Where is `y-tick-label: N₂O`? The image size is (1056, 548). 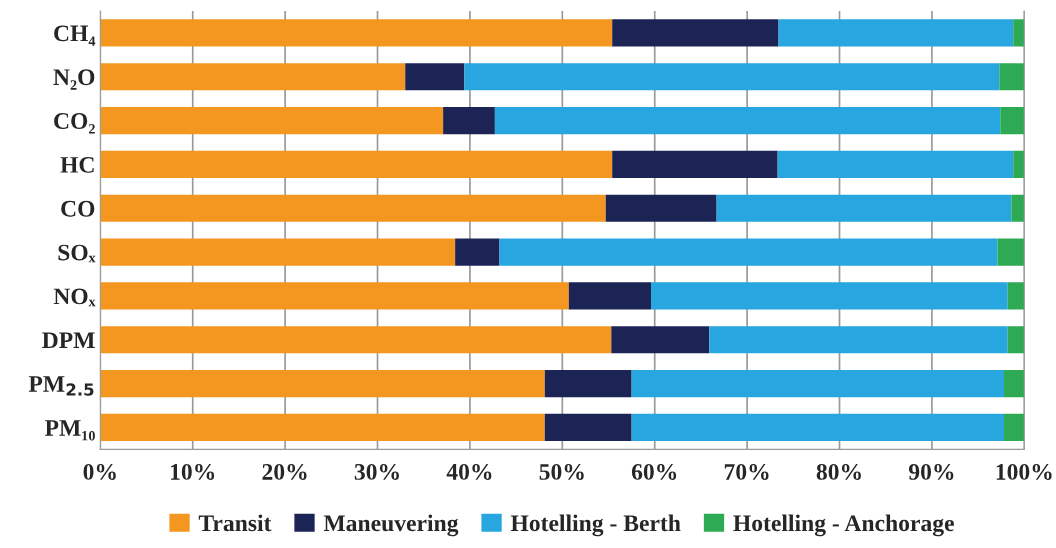 y-tick-label: N₂O is located at coordinates (74, 79).